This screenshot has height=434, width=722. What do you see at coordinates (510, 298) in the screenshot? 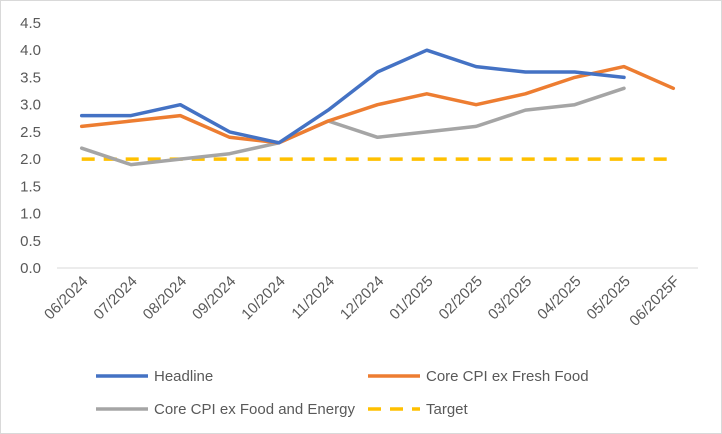
I see `x-tick-label: 03/2025` at bounding box center [510, 298].